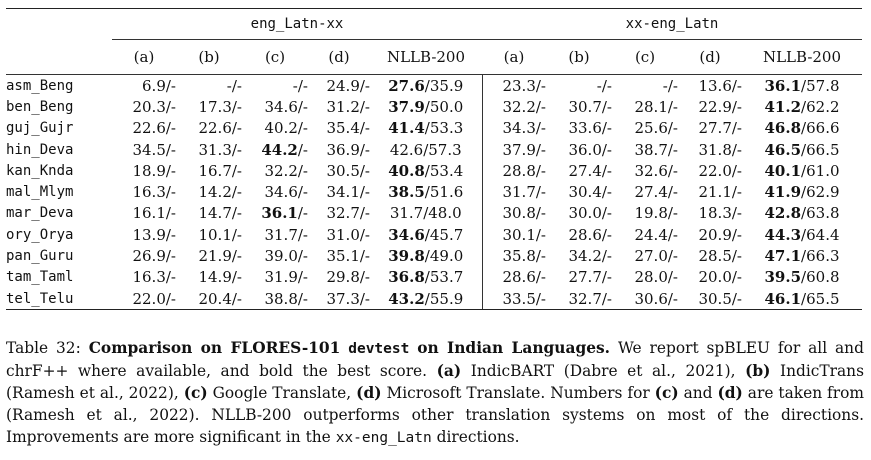  What do you see at coordinates (720, 85) in the screenshot?
I see `score-cell: 13.6/-` at bounding box center [720, 85].